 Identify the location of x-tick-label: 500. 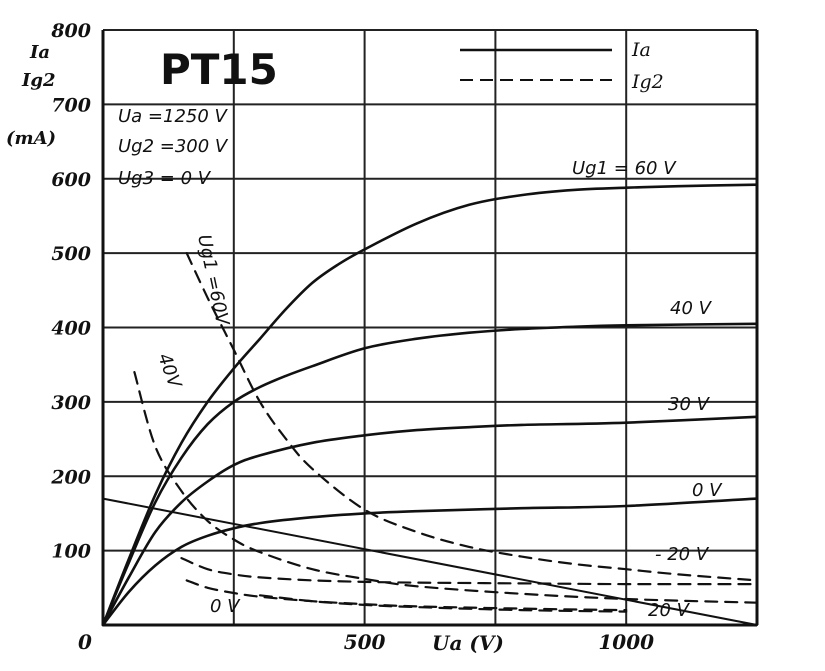
(365, 642).